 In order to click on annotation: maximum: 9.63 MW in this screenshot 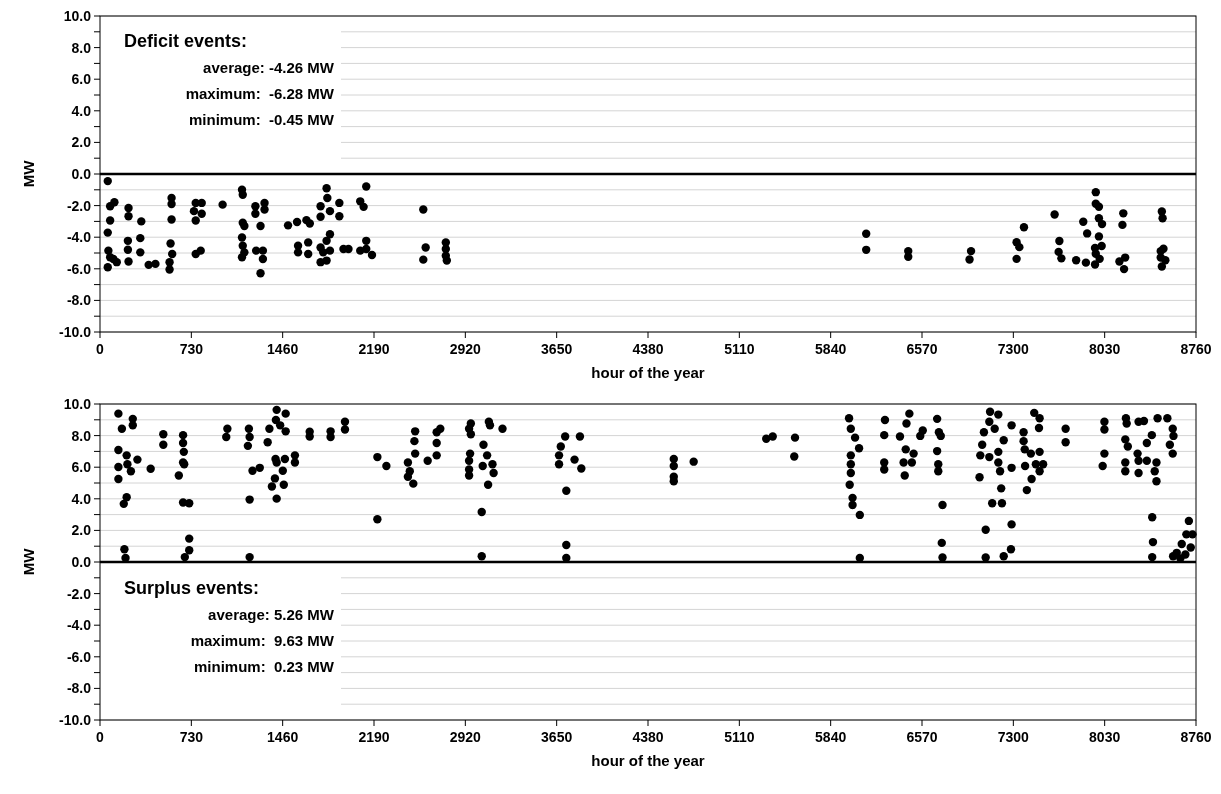, I will do `click(262, 640)`.